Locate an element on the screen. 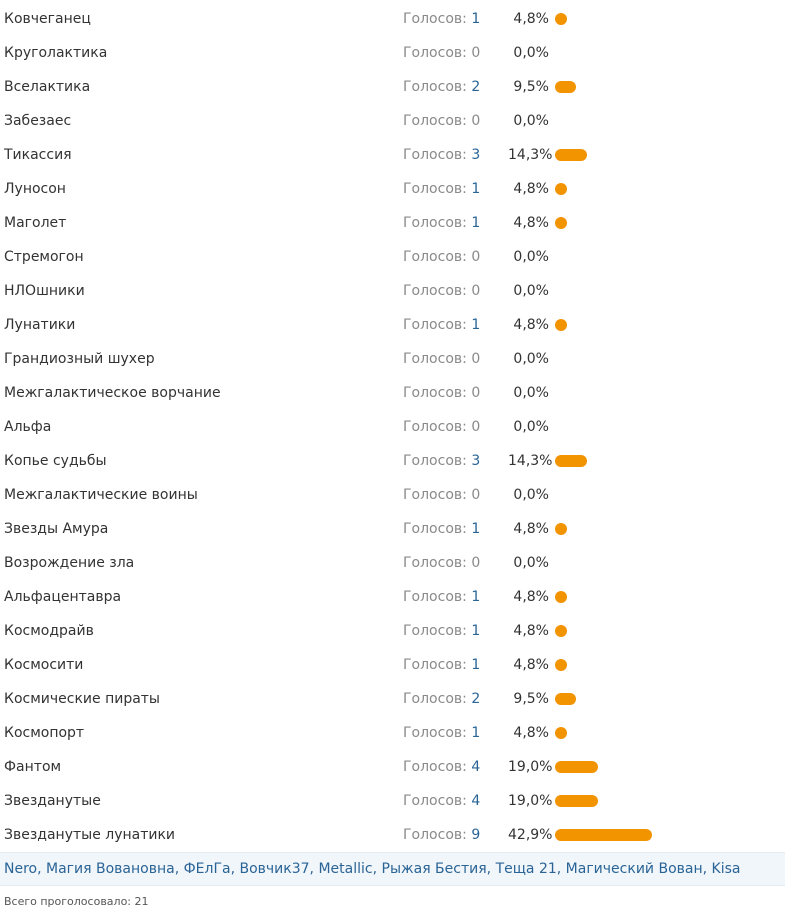  poll-option-label: Луносон is located at coordinates (35, 189).